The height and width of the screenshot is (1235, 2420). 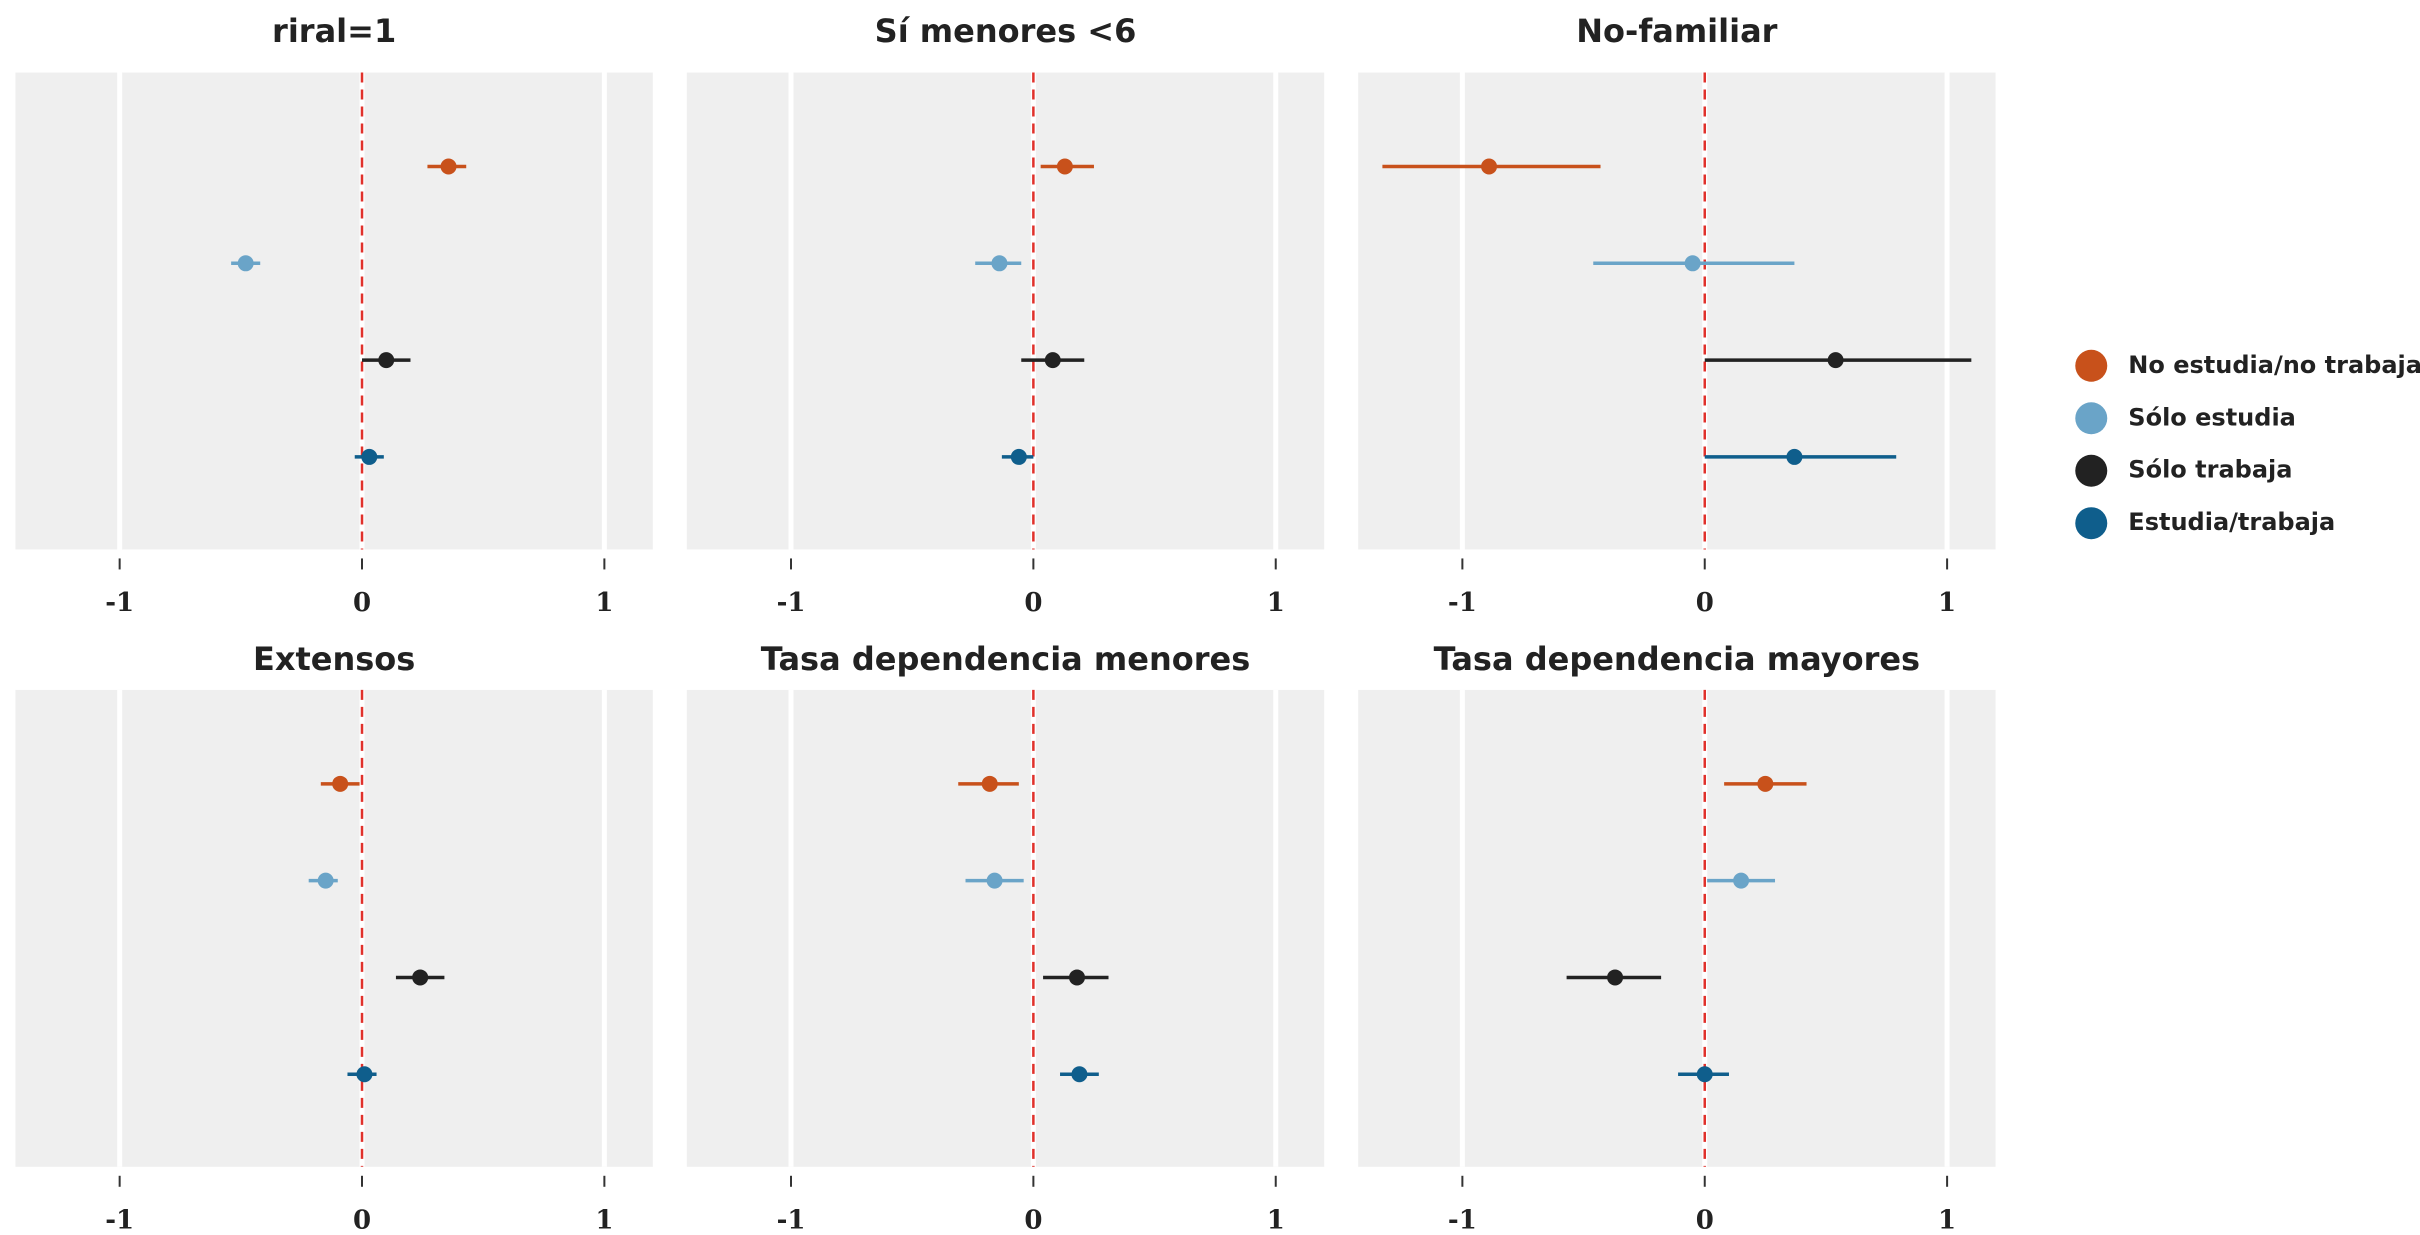 What do you see at coordinates (334, 659) in the screenshot?
I see `panel-title: Extensos` at bounding box center [334, 659].